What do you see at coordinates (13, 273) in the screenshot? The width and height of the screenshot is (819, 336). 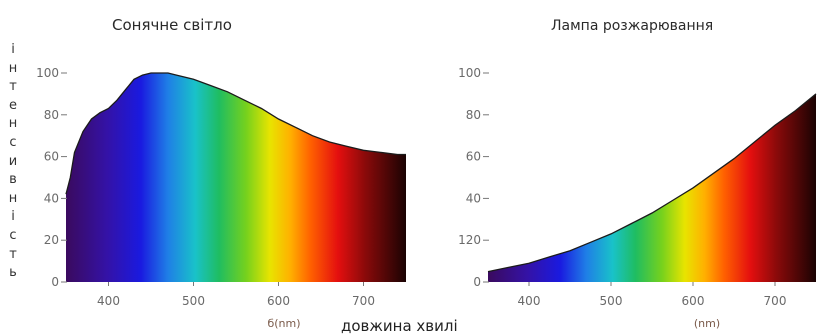 I see `y-axis-label-letter: ь` at bounding box center [13, 273].